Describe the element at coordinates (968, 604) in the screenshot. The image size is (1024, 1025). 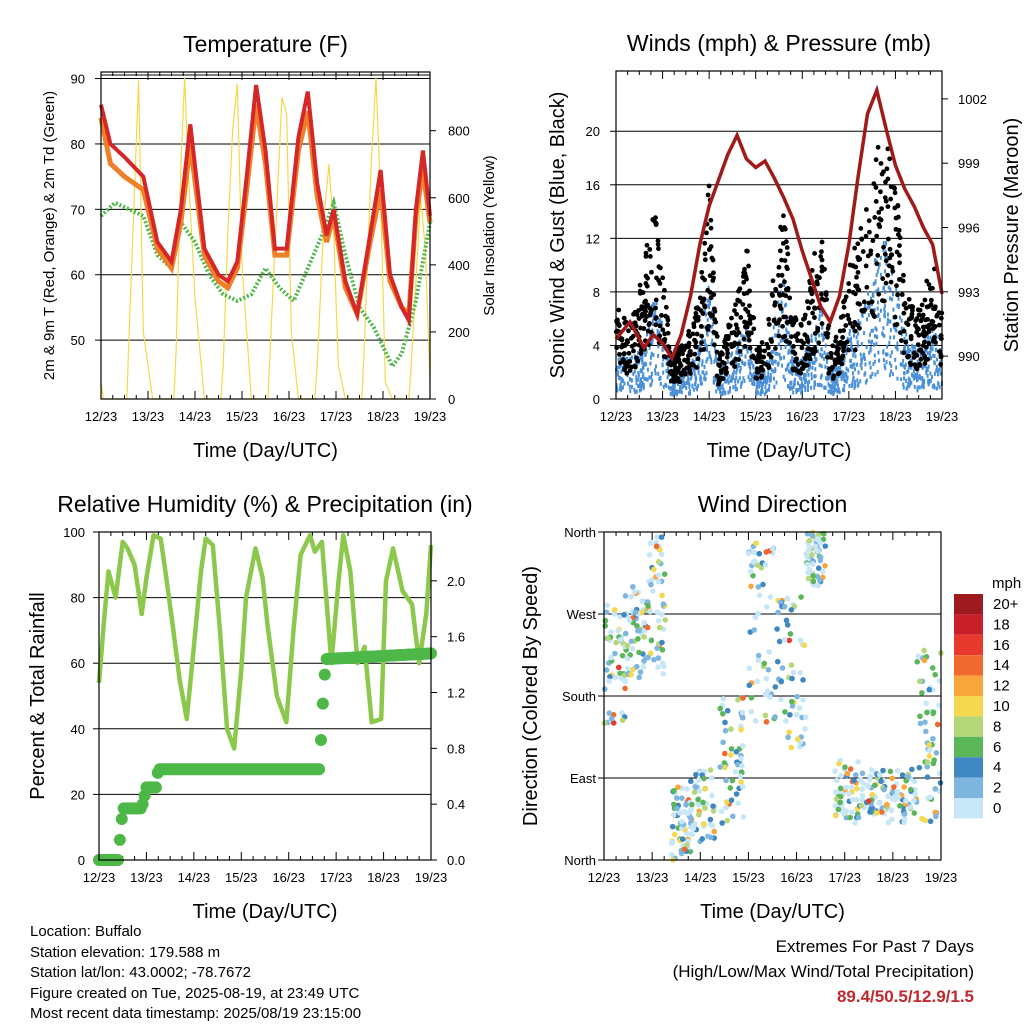
I see `colorbar-swatch` at that location.